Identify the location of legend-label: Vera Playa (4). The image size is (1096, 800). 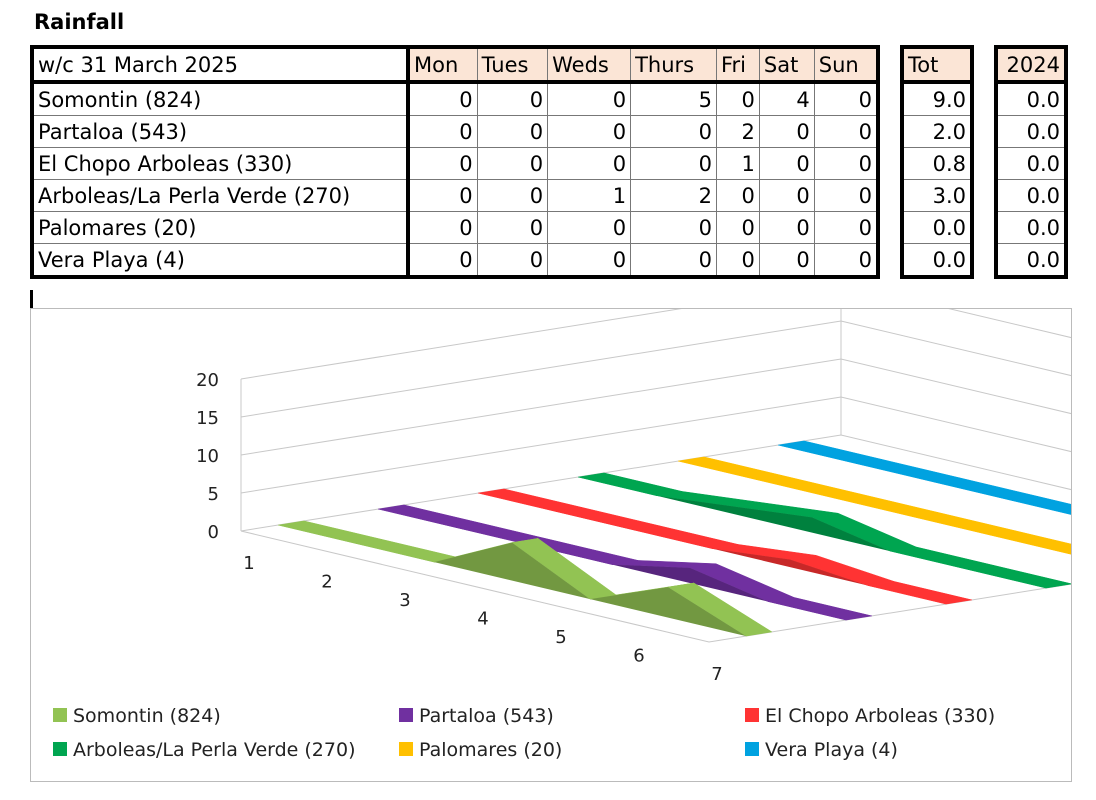
(831, 750).